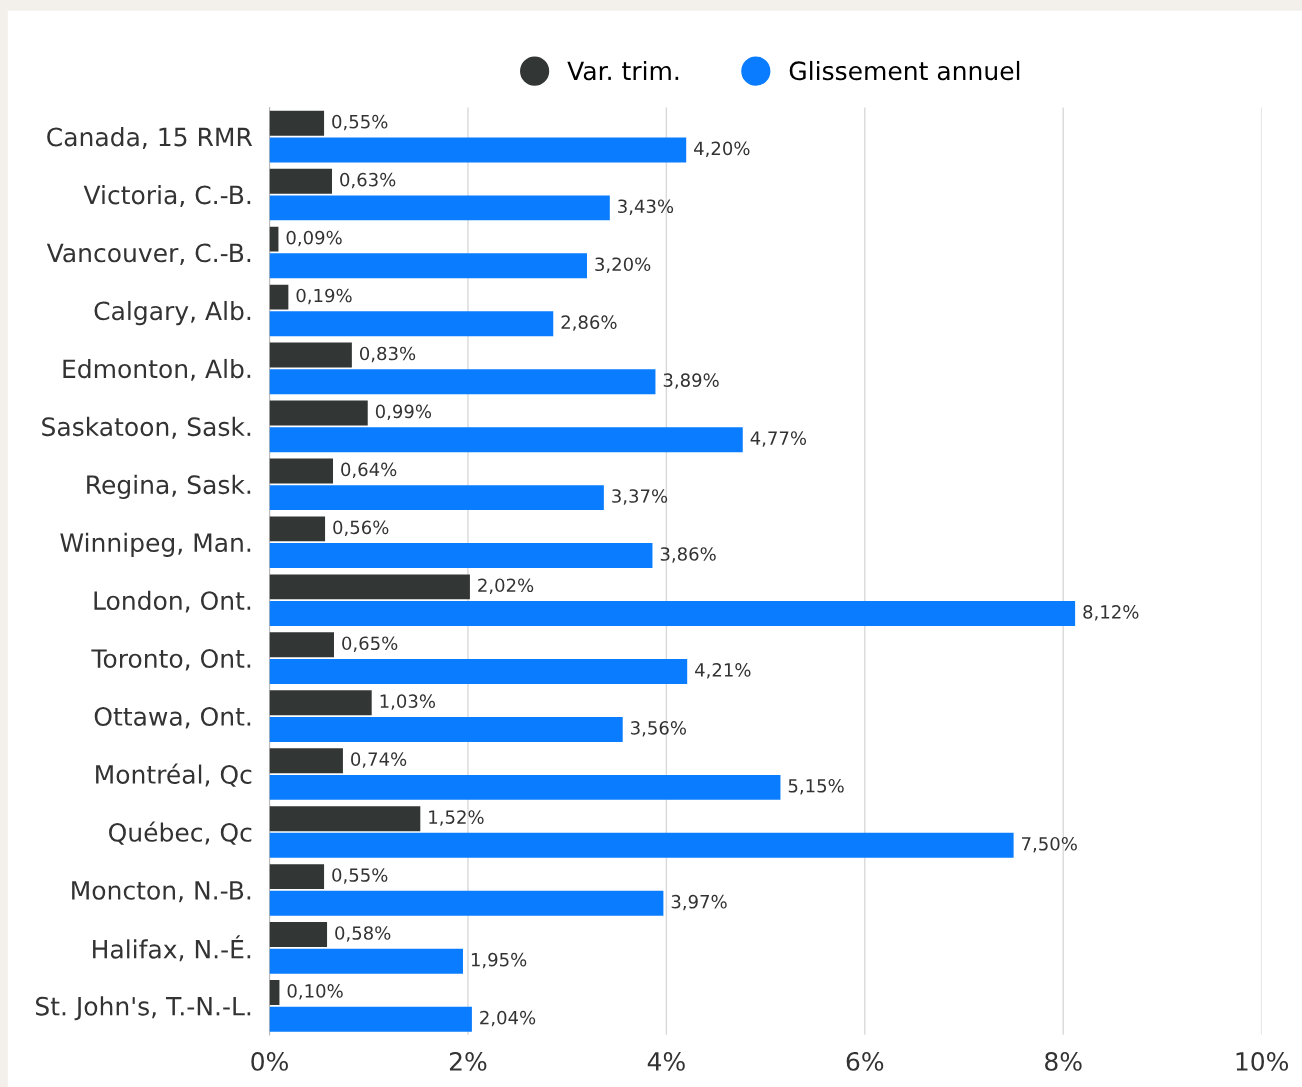  Describe the element at coordinates (904, 70) in the screenshot. I see `legend-label: Glissement annuel` at that location.